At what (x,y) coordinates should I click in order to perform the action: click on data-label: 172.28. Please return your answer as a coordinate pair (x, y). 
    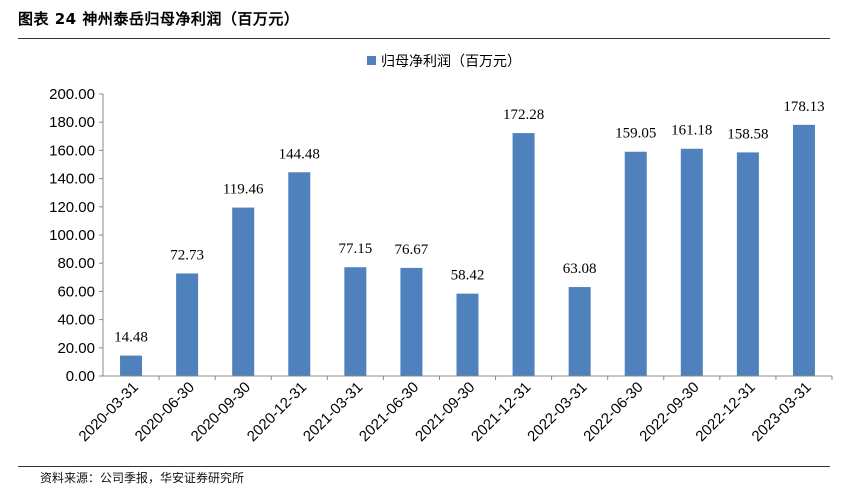
    Looking at the image, I should click on (523, 115).